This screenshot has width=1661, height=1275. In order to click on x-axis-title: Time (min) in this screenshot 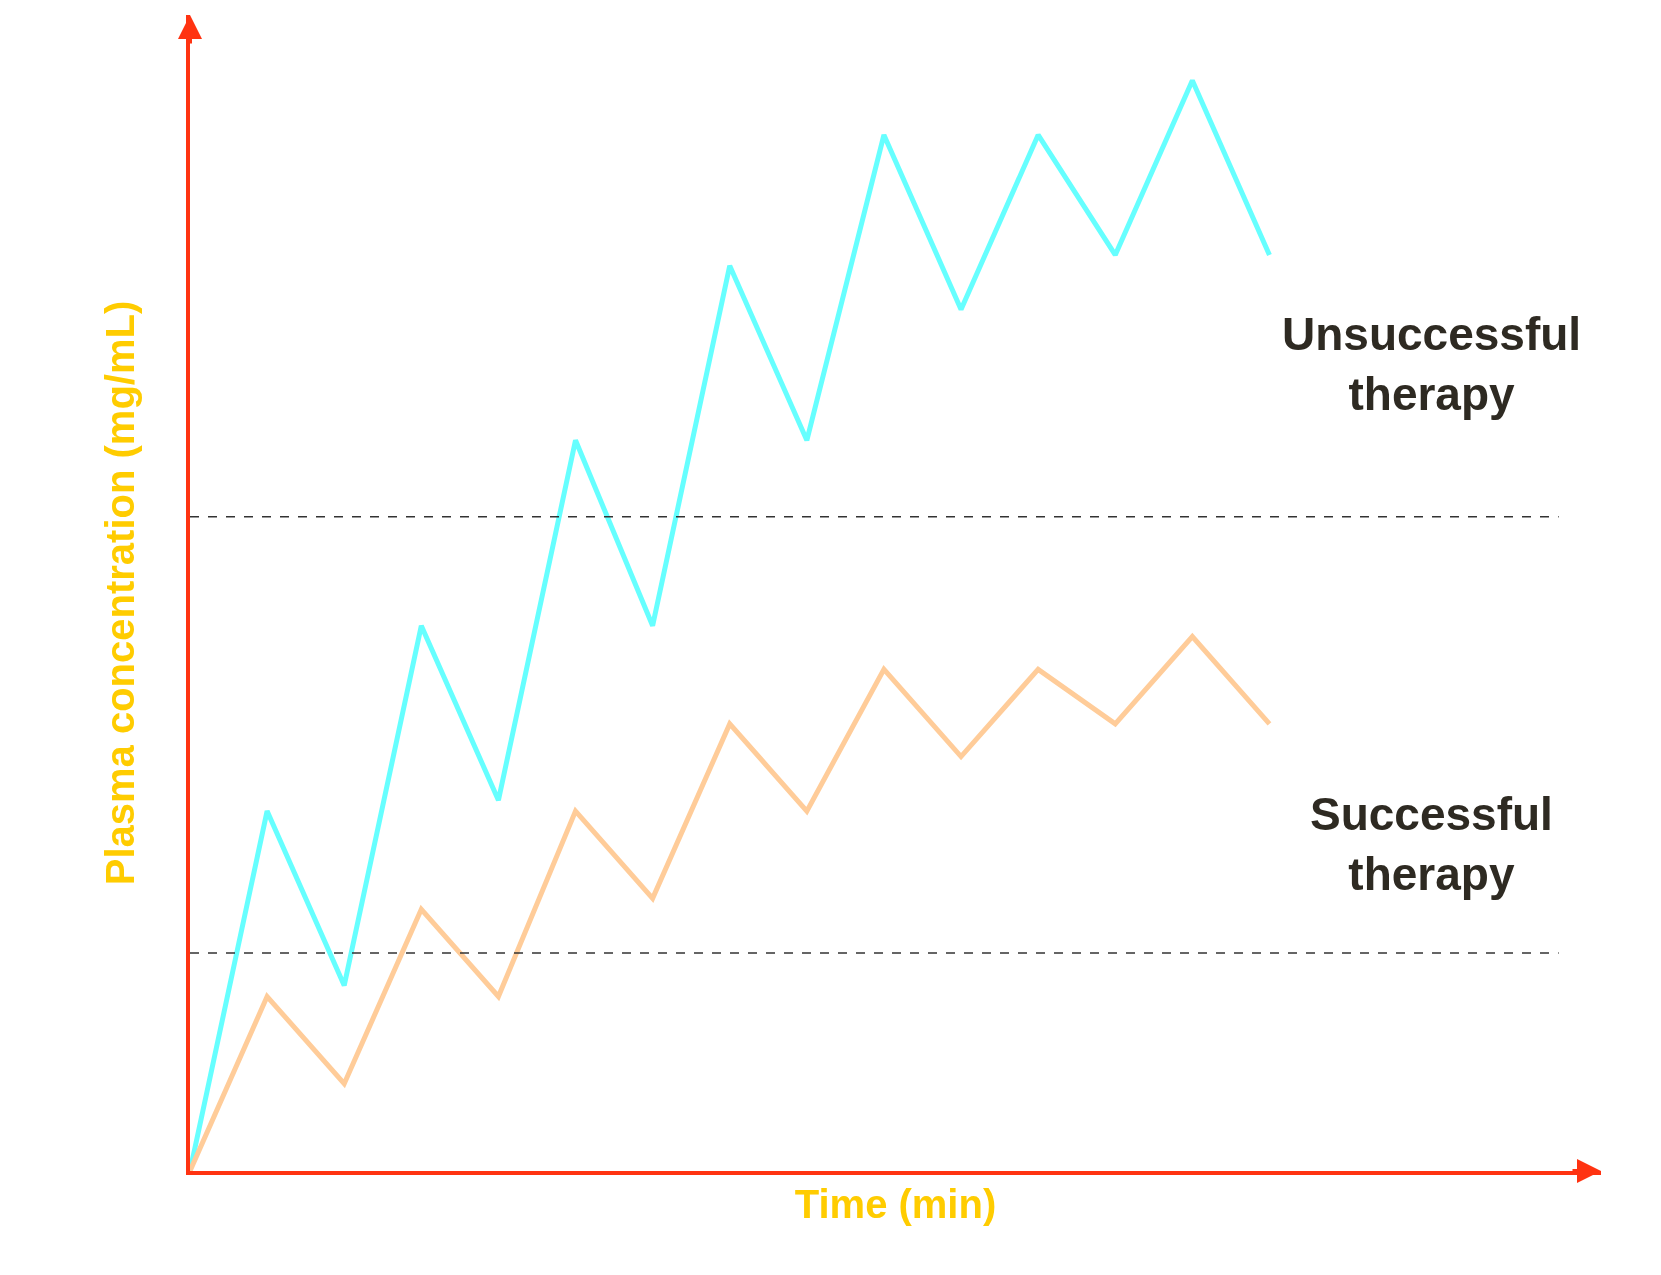, I will do `click(895, 1204)`.